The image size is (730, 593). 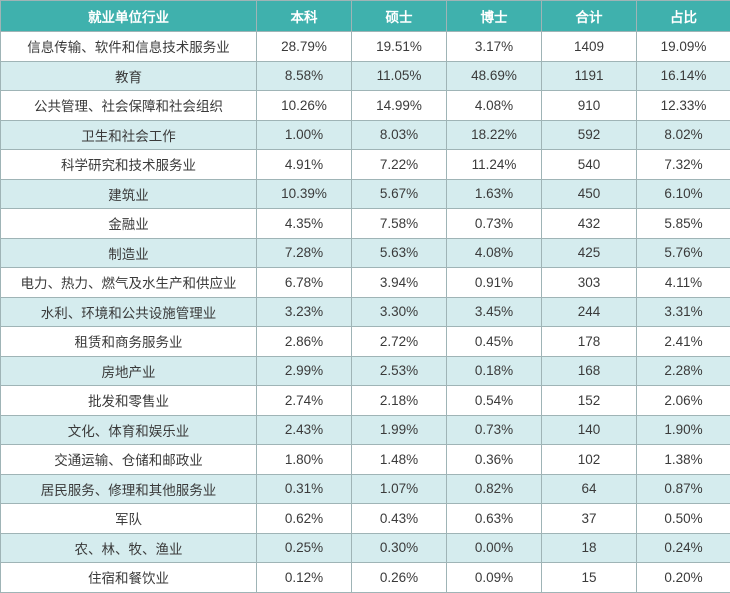 What do you see at coordinates (129, 106) in the screenshot?
I see `industry-cell: 公共管理、社会保障和社会组织` at bounding box center [129, 106].